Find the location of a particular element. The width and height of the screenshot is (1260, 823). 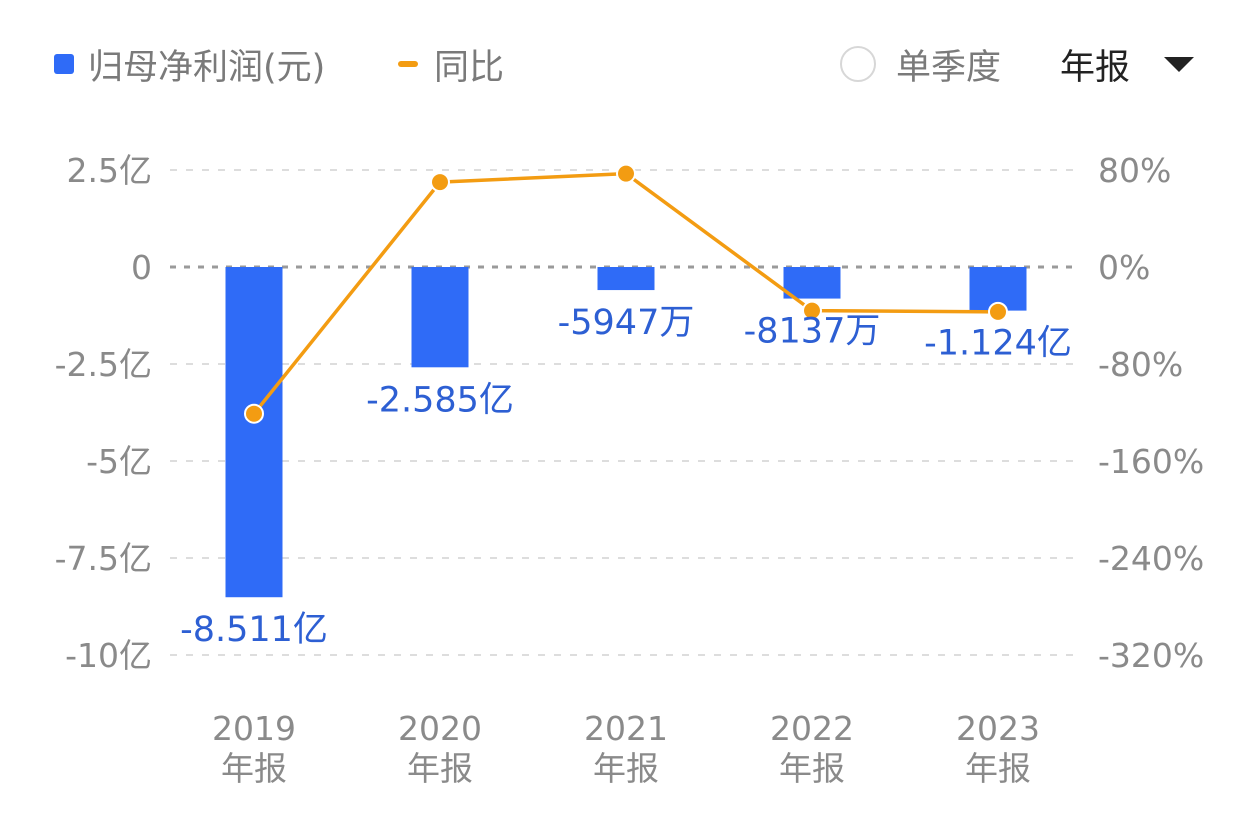

bar-value-label-2019: -8.511亿 is located at coordinates (254, 630).